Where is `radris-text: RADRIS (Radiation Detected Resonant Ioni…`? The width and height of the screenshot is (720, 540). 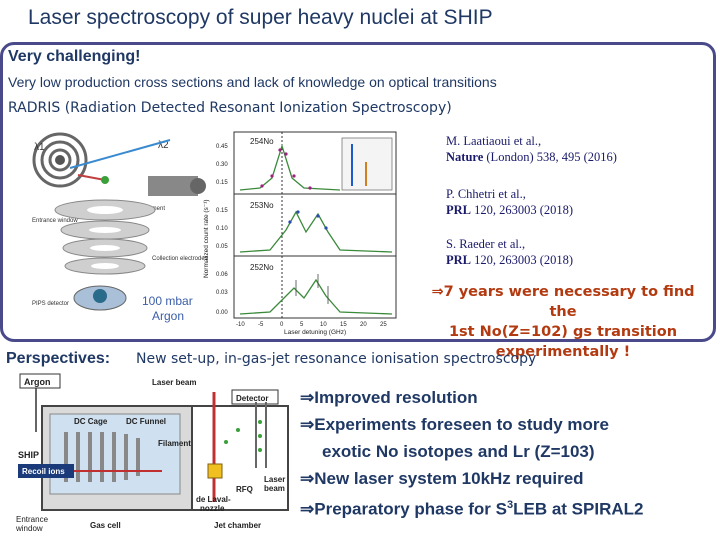 radris-text: RADRIS (Radiation Detected Resonant Ioni… is located at coordinates (230, 108).